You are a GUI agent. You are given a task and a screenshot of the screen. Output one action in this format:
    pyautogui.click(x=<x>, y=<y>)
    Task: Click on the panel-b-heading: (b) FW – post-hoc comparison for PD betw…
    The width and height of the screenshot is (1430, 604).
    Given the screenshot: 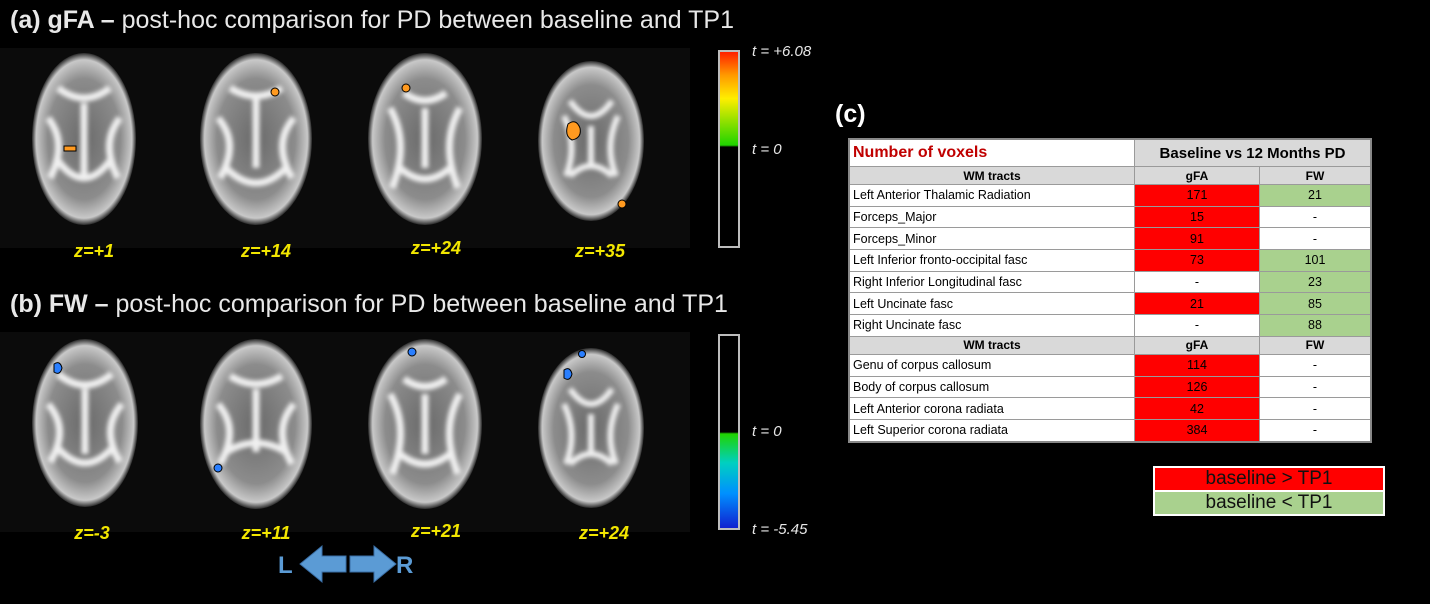 What is the action you would take?
    pyautogui.click(x=369, y=304)
    